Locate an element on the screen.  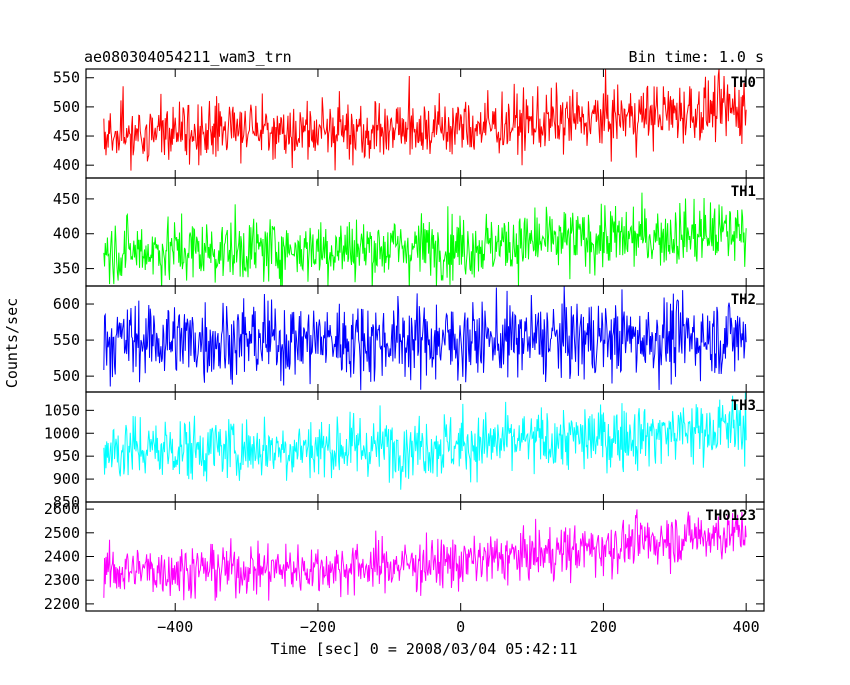
panel-th2: 500 550 600 TH2 is located at coordinates (409, 339).